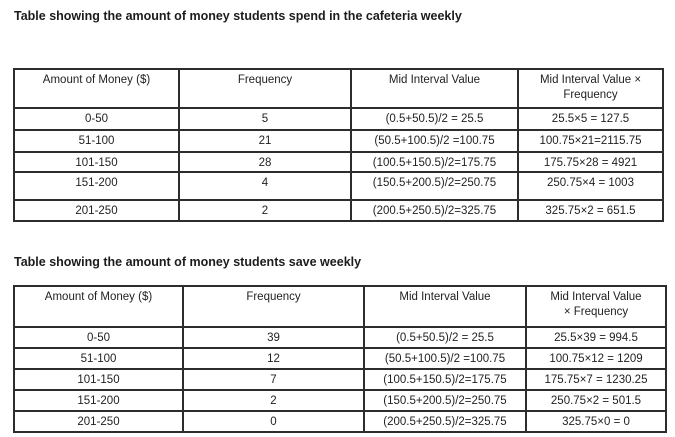 The height and width of the screenshot is (437, 675). What do you see at coordinates (596, 379) in the screenshot?
I see `table-cell: 175.75×7 = 1230.25` at bounding box center [596, 379].